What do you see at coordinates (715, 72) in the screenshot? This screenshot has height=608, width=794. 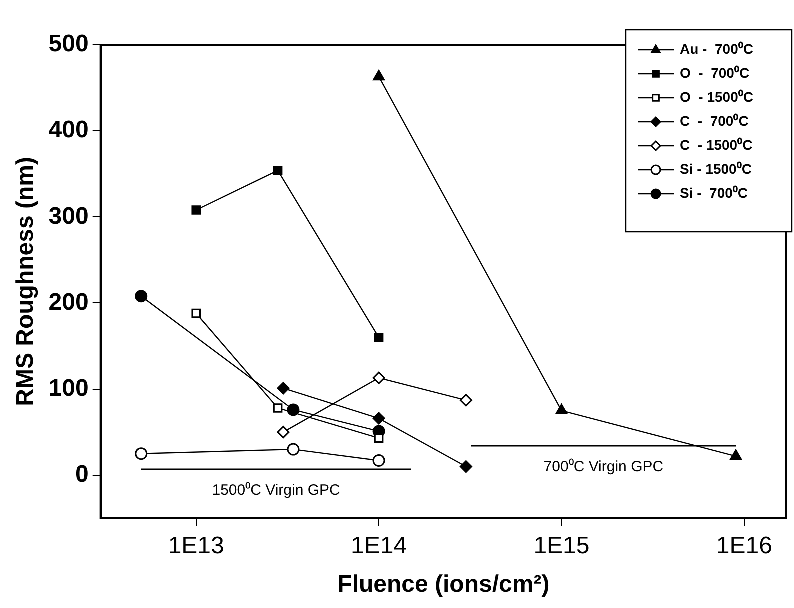 I see `legend-label: O - 700⁰C` at bounding box center [715, 72].